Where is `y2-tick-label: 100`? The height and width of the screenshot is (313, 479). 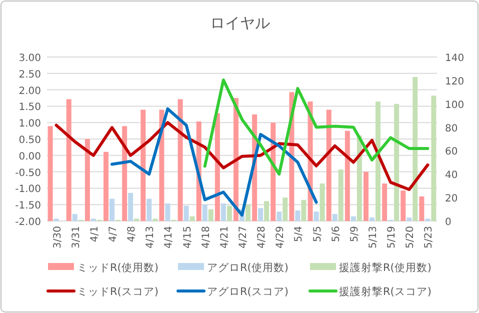 y2-tick-label: 100 is located at coordinates (454, 105).